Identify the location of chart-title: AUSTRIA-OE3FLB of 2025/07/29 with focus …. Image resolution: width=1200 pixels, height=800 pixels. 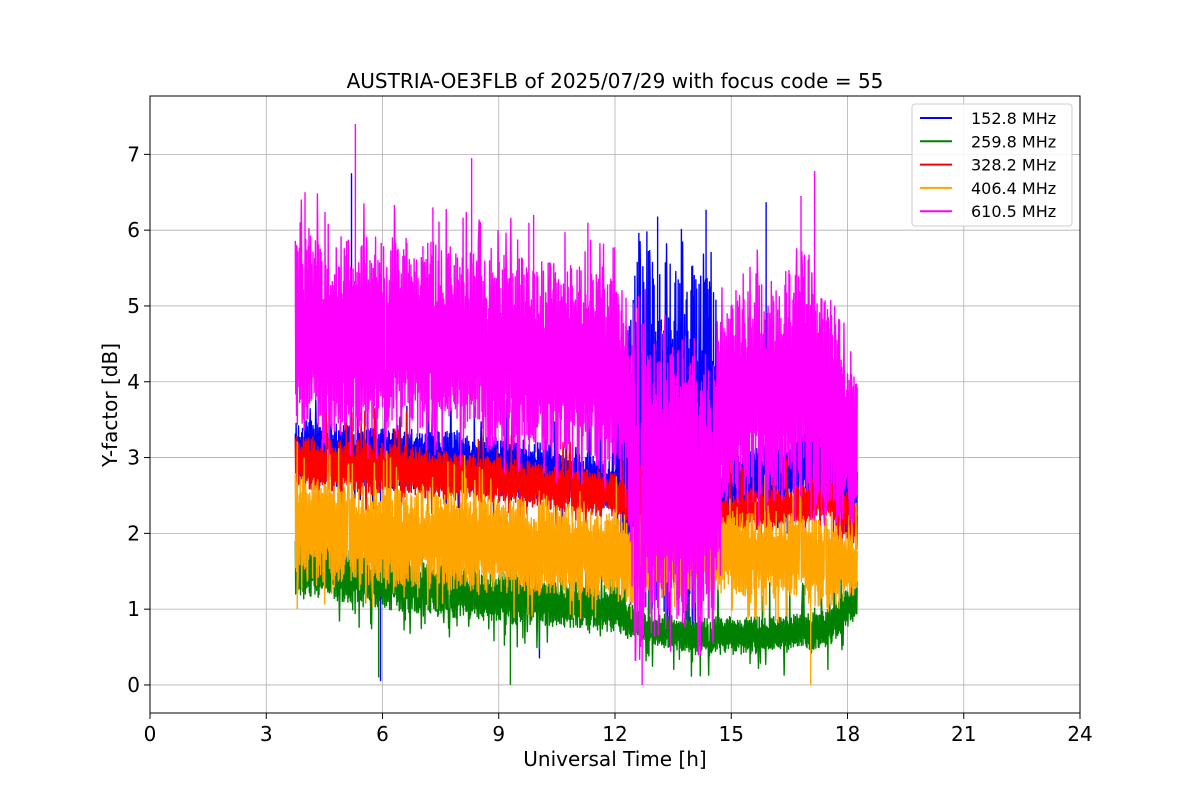
(615, 81).